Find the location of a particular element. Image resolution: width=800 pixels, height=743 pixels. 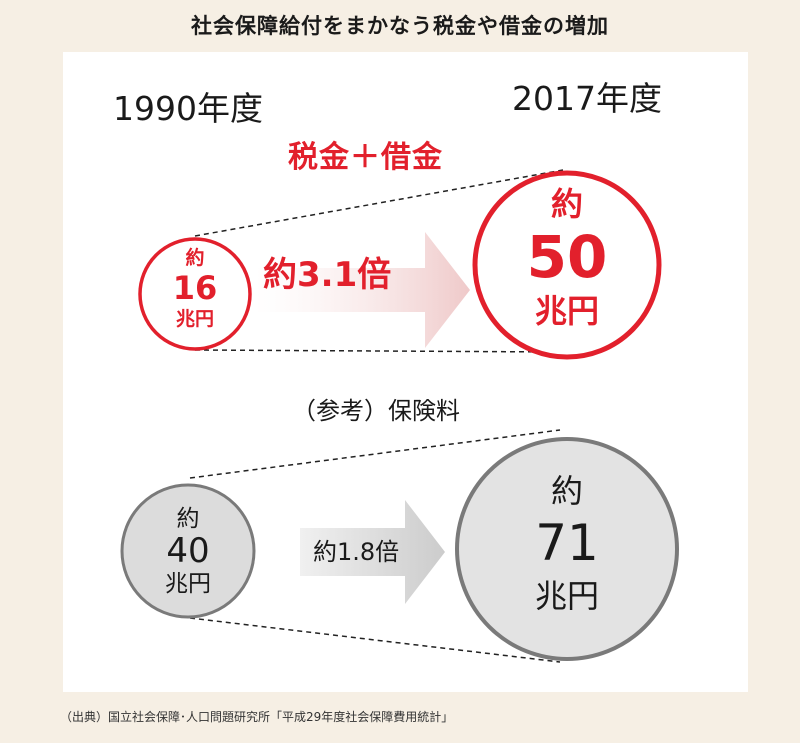

premium-before-value: 40 is located at coordinates (188, 551).